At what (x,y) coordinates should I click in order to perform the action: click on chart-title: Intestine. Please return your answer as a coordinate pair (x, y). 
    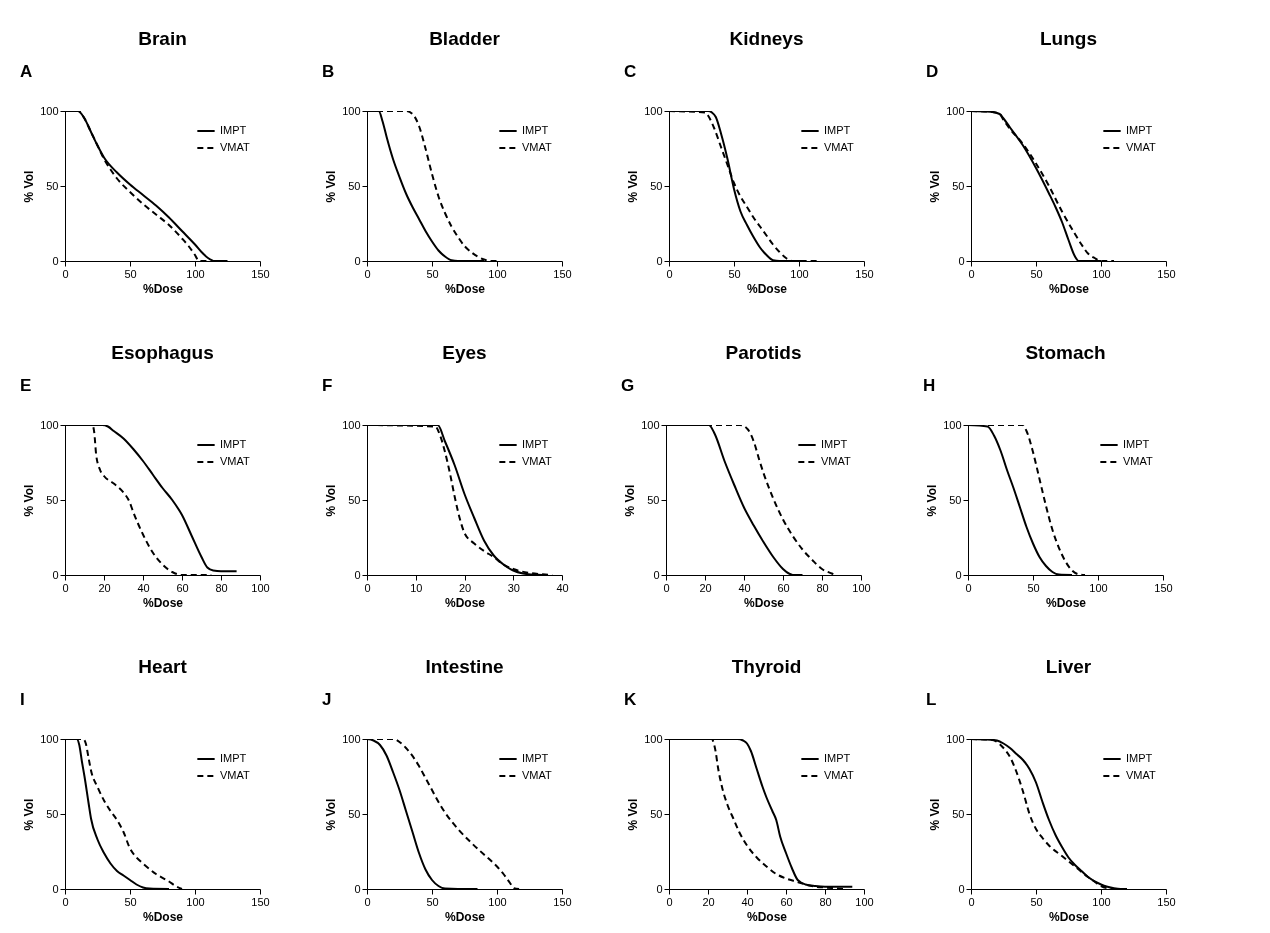
    Looking at the image, I should click on (464, 666).